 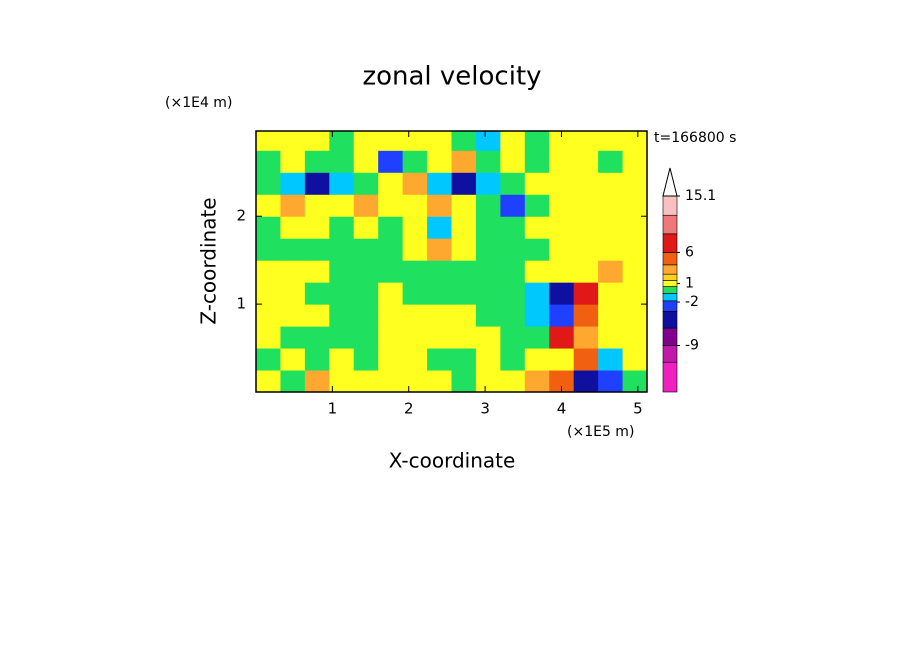 What do you see at coordinates (198, 103) in the screenshot?
I see `y-unit: (×1E4 m)` at bounding box center [198, 103].